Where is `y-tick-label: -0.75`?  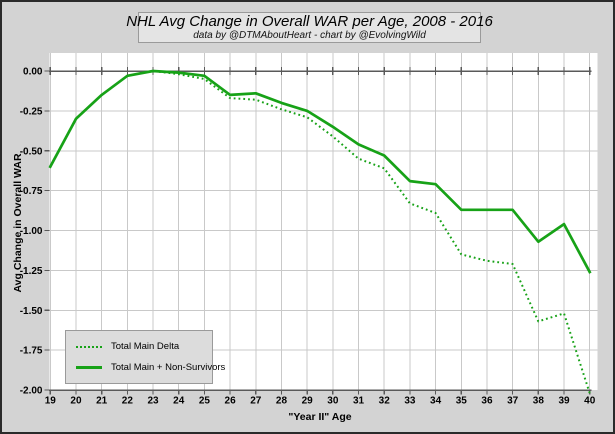 y-tick-label: -0.75 is located at coordinates (31, 191).